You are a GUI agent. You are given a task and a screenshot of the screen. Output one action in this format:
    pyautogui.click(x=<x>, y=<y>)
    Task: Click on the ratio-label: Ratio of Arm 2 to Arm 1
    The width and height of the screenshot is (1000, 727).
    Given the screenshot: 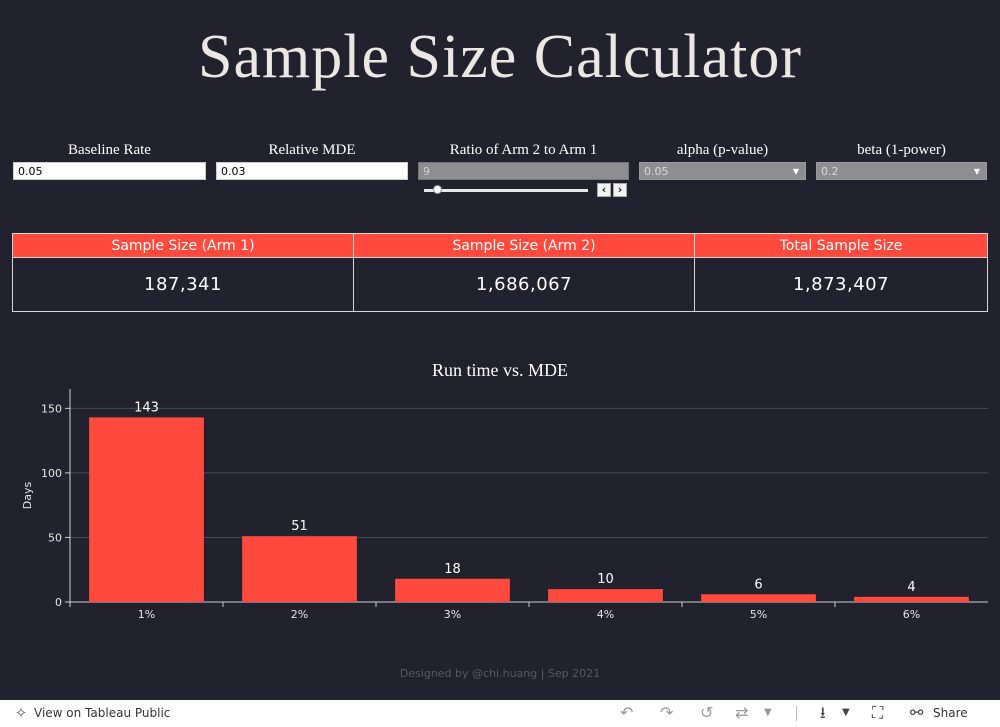 What is the action you would take?
    pyautogui.click(x=523, y=150)
    